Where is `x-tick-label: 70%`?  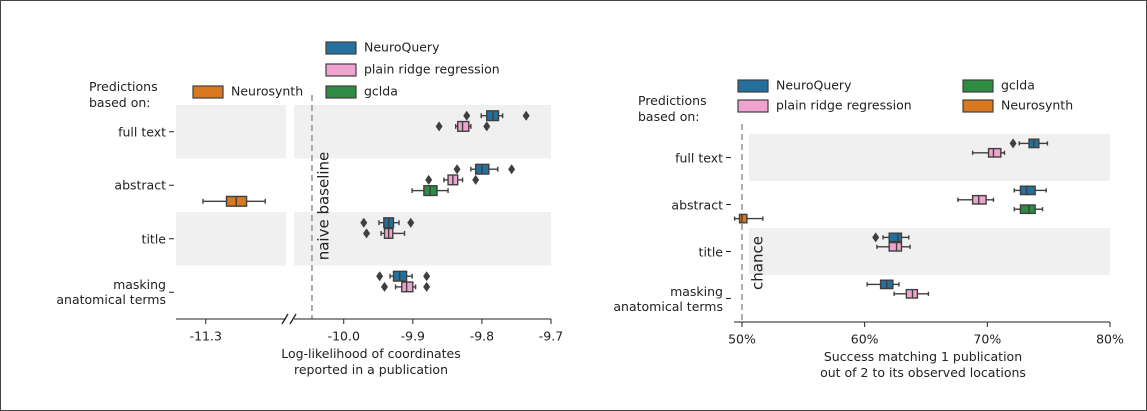 x-tick-label: 70% is located at coordinates (987, 339).